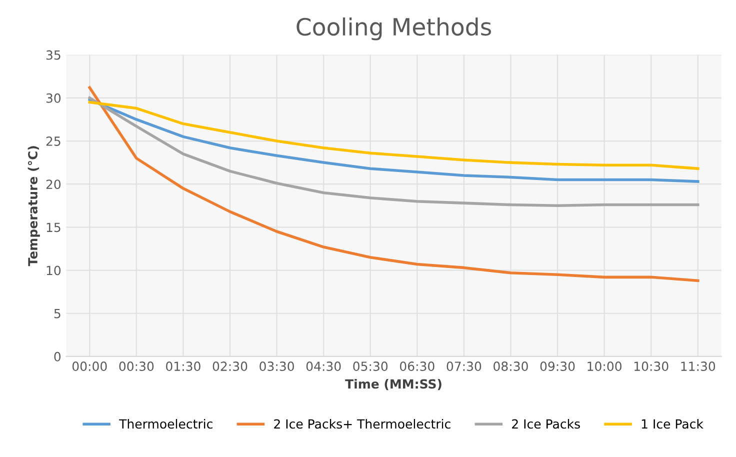 The height and width of the screenshot is (457, 736). Describe the element at coordinates (57, 313) in the screenshot. I see `y-tick-label: 5` at that location.